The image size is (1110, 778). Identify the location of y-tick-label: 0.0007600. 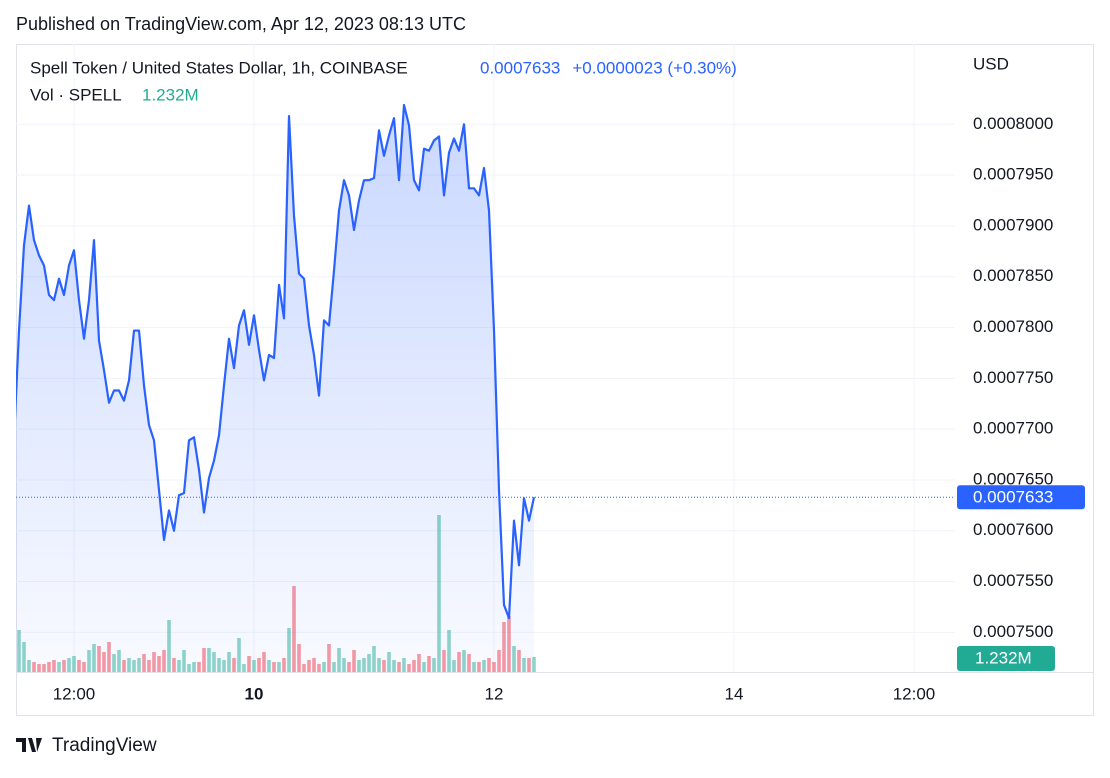
(1013, 529).